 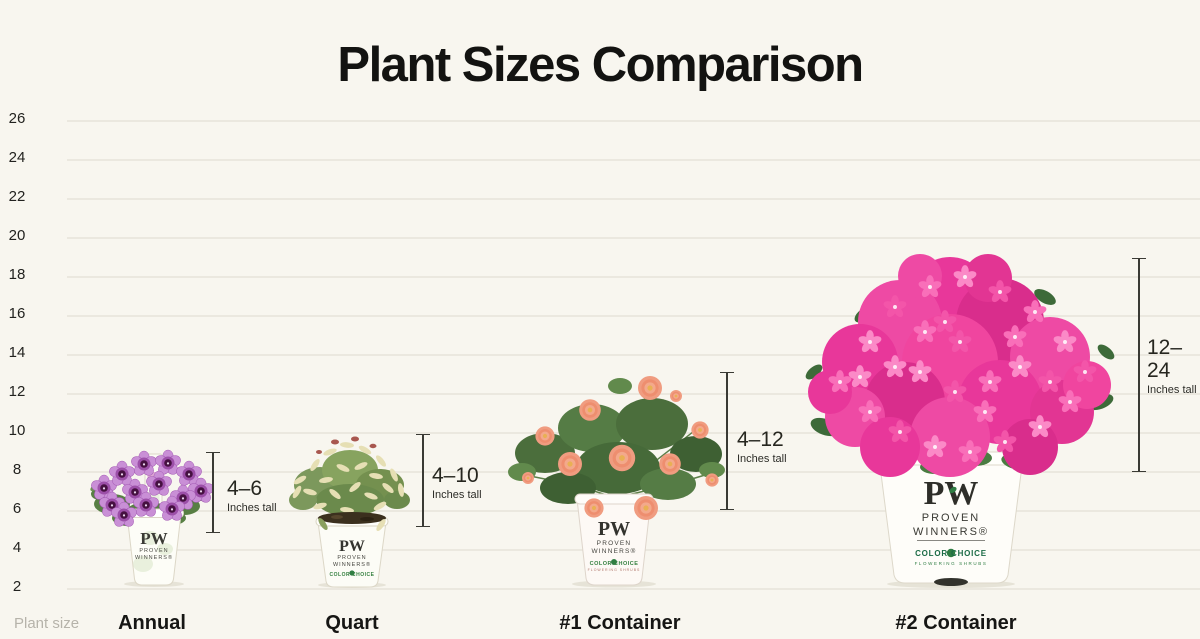 What do you see at coordinates (959, 365) in the screenshot?
I see `flower-mass` at bounding box center [959, 365].